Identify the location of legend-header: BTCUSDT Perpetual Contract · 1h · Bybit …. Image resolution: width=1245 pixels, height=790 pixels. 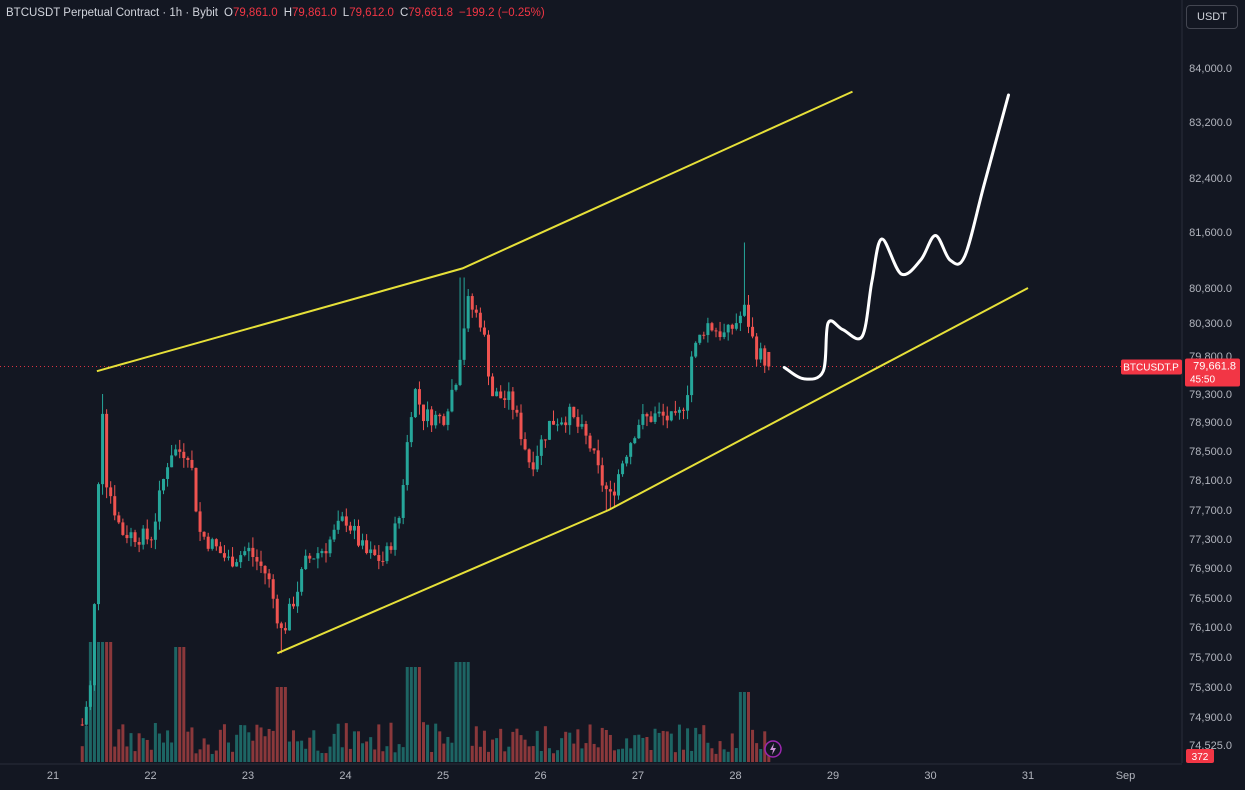
(275, 13).